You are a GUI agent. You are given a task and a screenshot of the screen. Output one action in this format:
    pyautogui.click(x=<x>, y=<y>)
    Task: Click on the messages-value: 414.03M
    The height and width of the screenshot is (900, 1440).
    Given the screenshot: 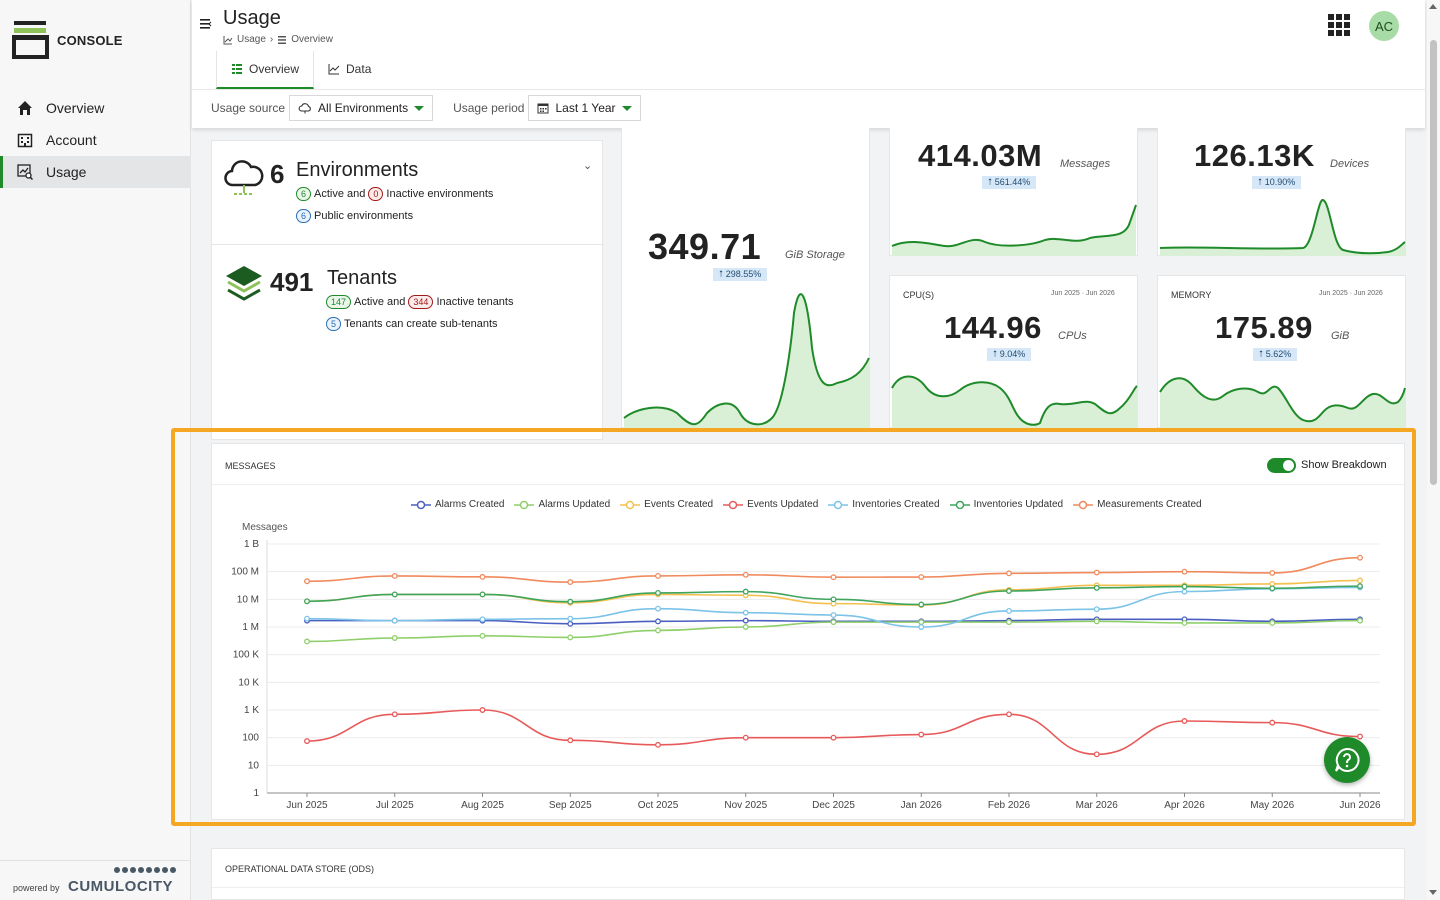 What is the action you would take?
    pyautogui.click(x=980, y=155)
    